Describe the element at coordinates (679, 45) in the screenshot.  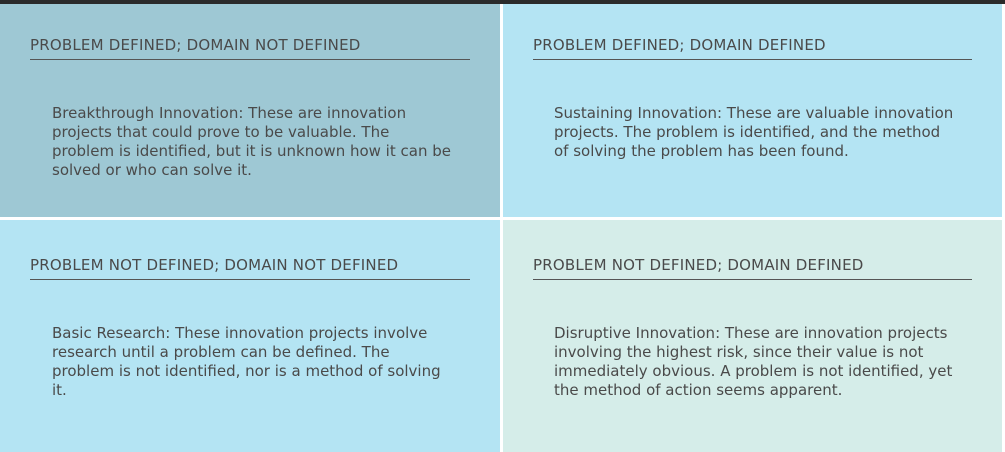
I see `quadrant-heading: PROBLEM DEFINED; DOMAIN DEFINED` at that location.